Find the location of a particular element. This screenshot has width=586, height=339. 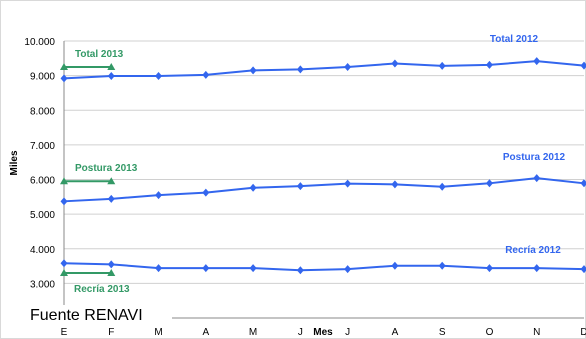

series-label: Total 2013 is located at coordinates (99, 54).